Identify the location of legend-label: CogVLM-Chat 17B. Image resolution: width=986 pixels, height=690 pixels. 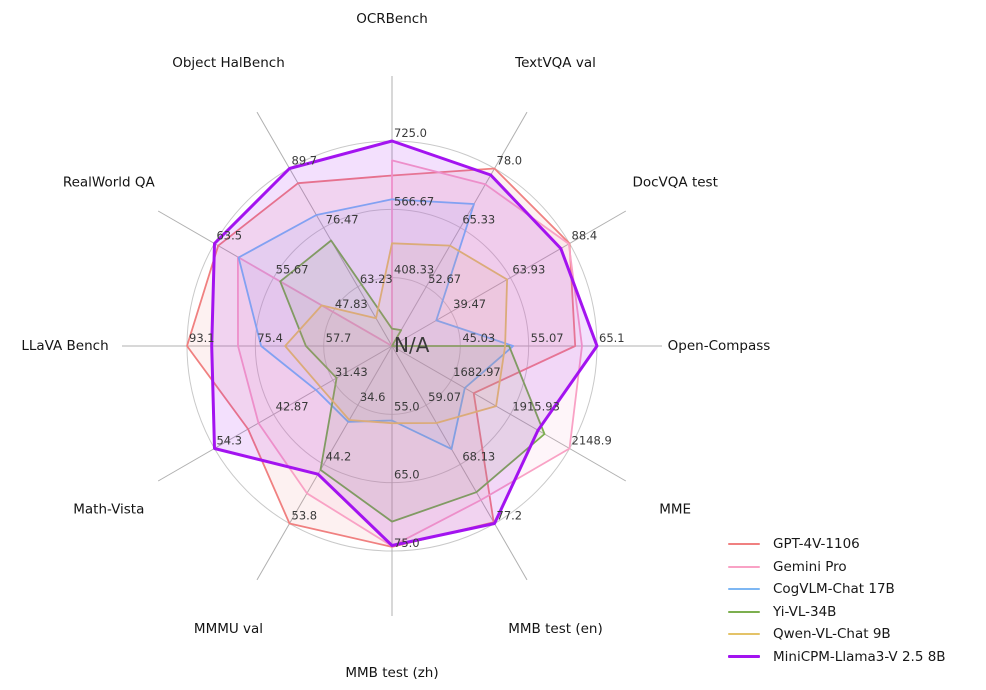
(834, 589).